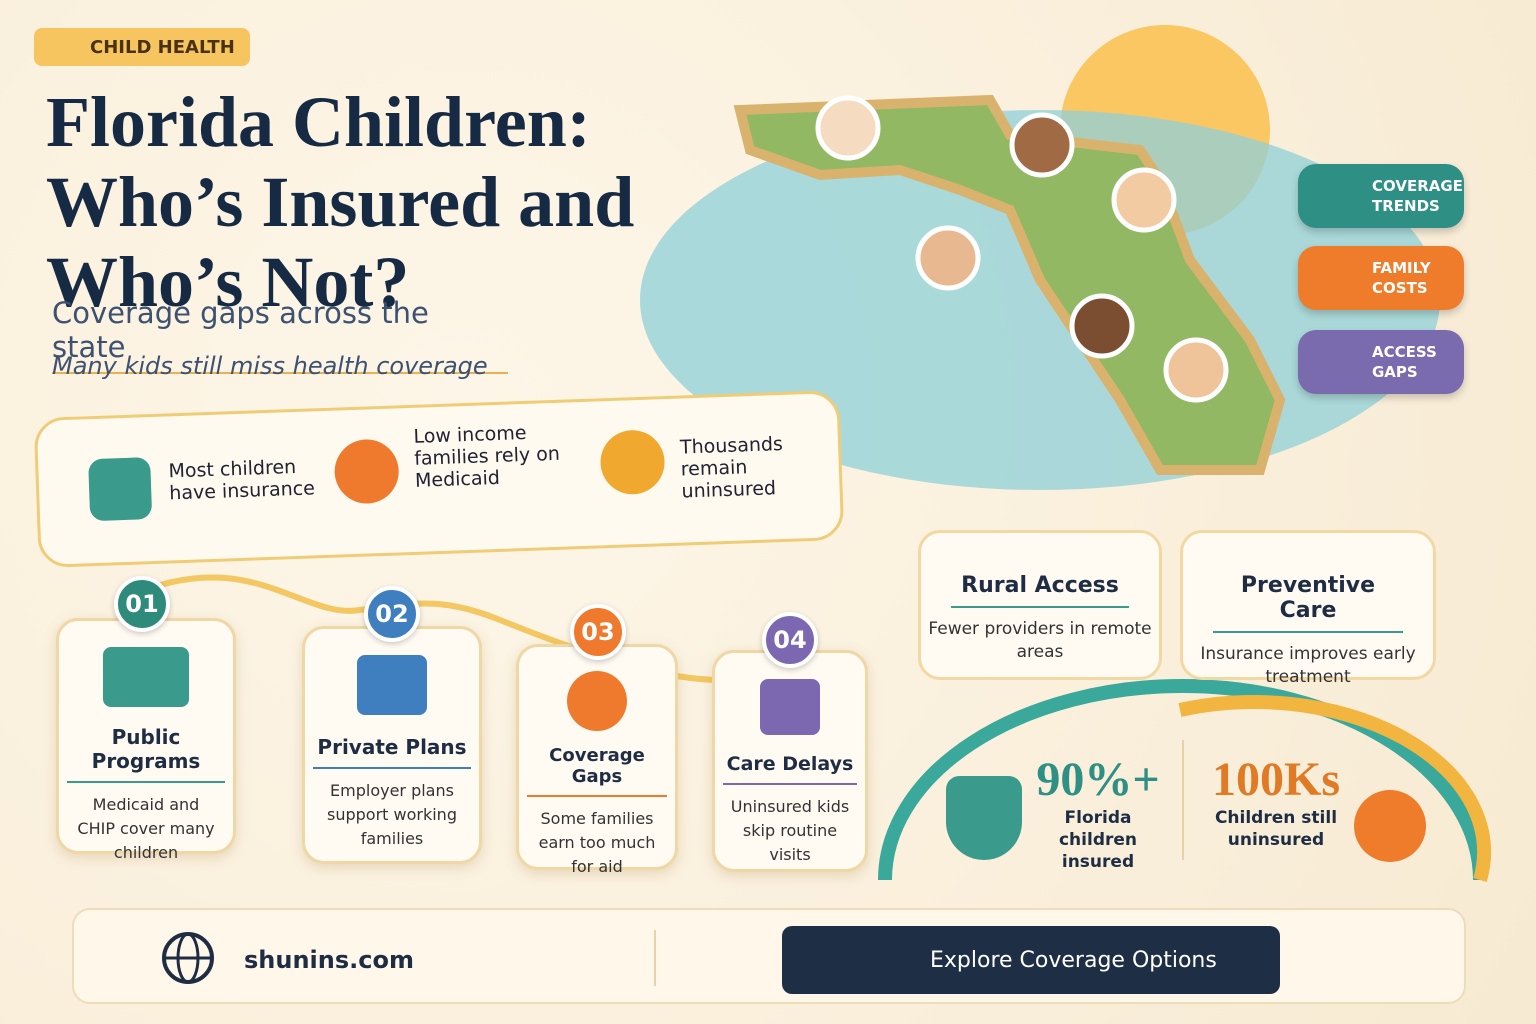 This screenshot has width=1536, height=1024. What do you see at coordinates (142, 47) in the screenshot?
I see `category-badge: CHILD HEALTH` at bounding box center [142, 47].